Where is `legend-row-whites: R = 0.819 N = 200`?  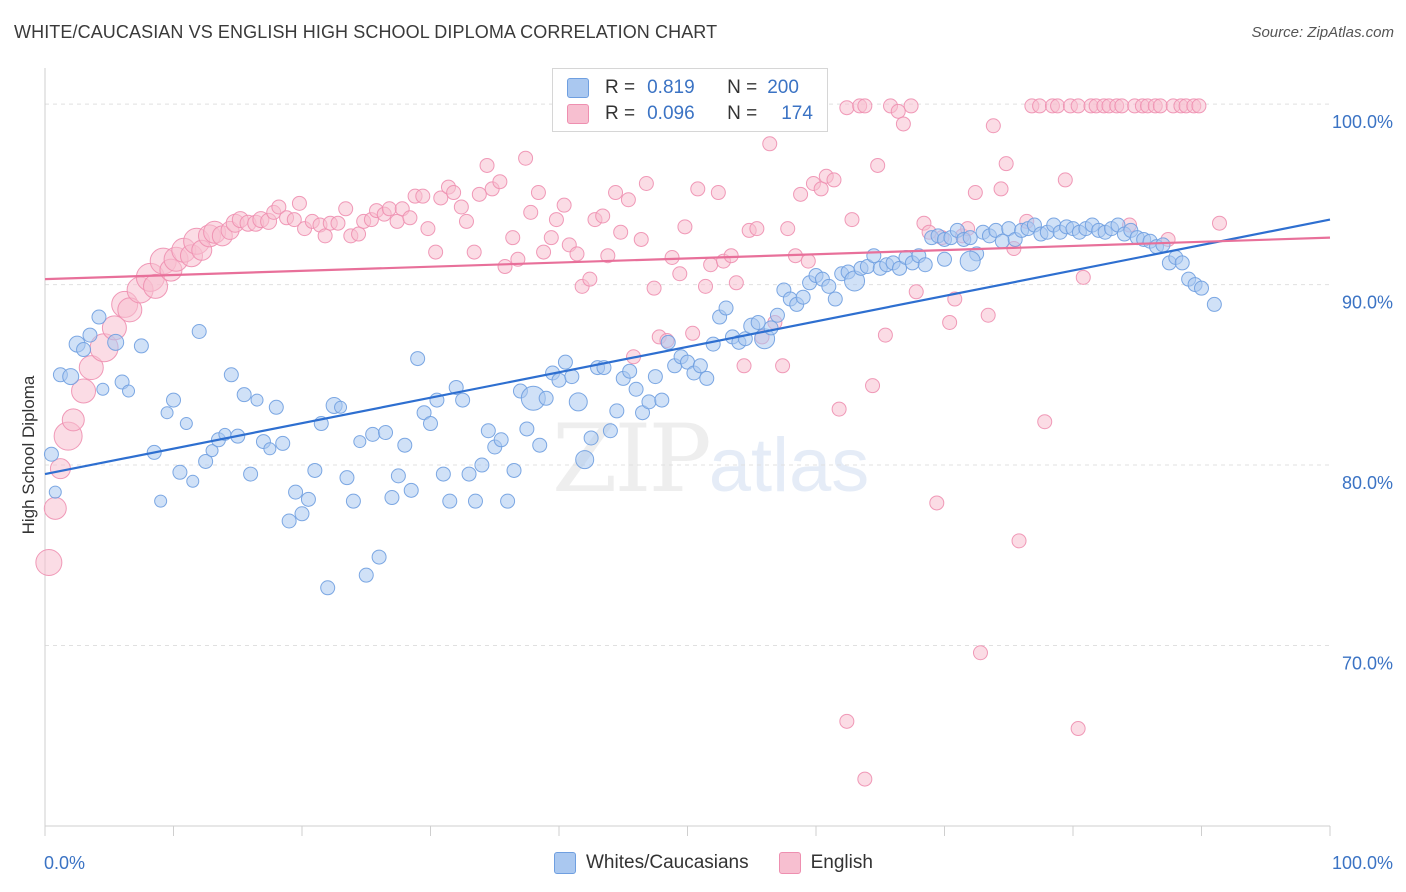
legend-row-whites: R = 0.819 N = 200 is located at coordinates (683, 88).